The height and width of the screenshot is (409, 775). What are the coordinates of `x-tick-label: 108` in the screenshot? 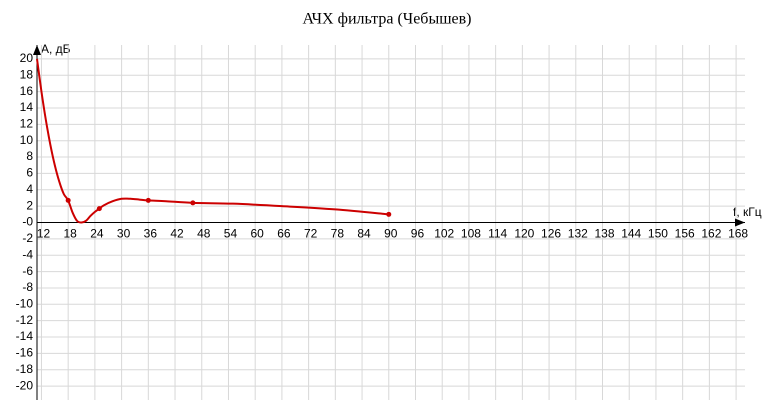 It's located at (471, 234).